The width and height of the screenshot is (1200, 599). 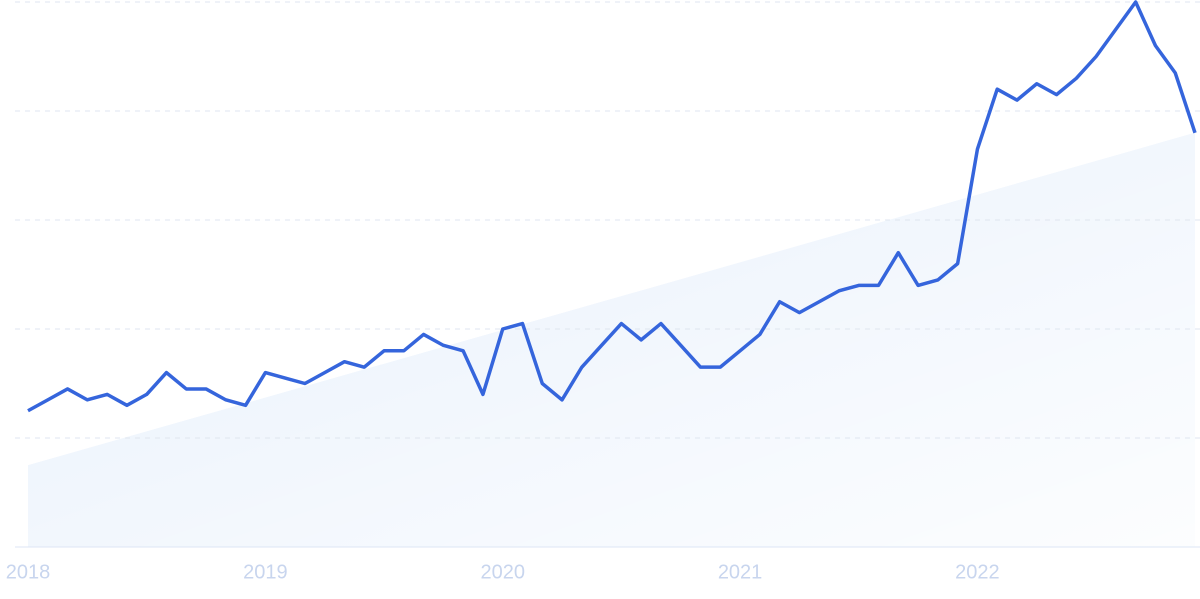 I want to click on x-tick-label: 2018, so click(x=28, y=572).